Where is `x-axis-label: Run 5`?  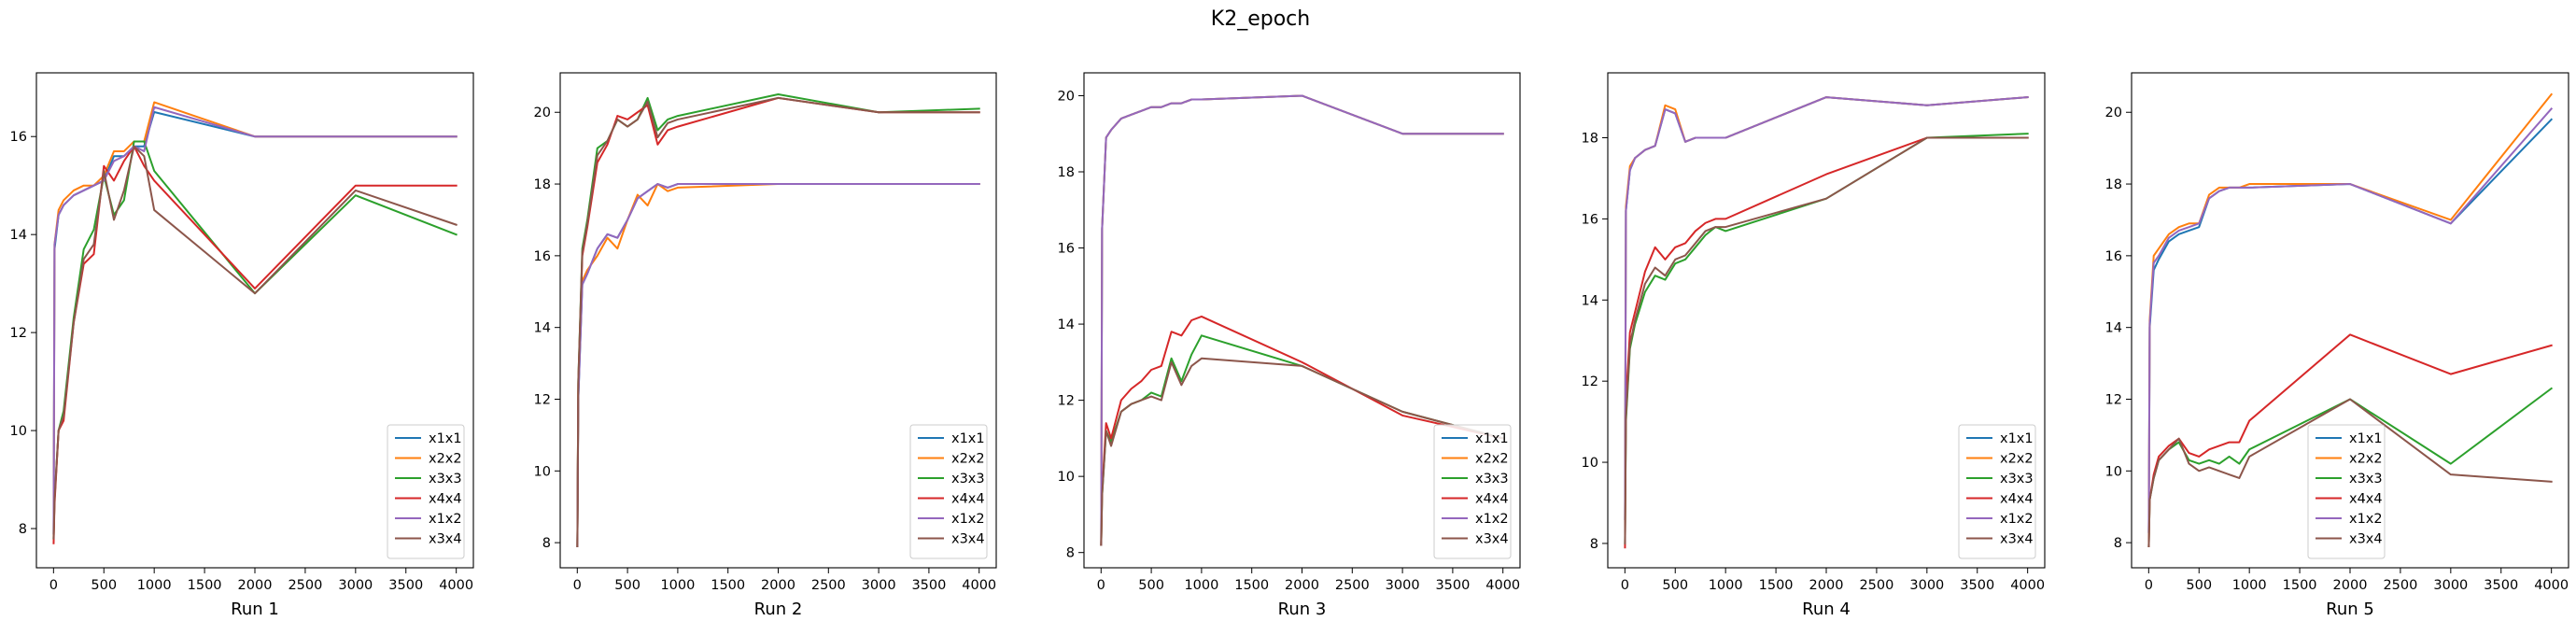
x-axis-label: Run 5 is located at coordinates (2350, 610).